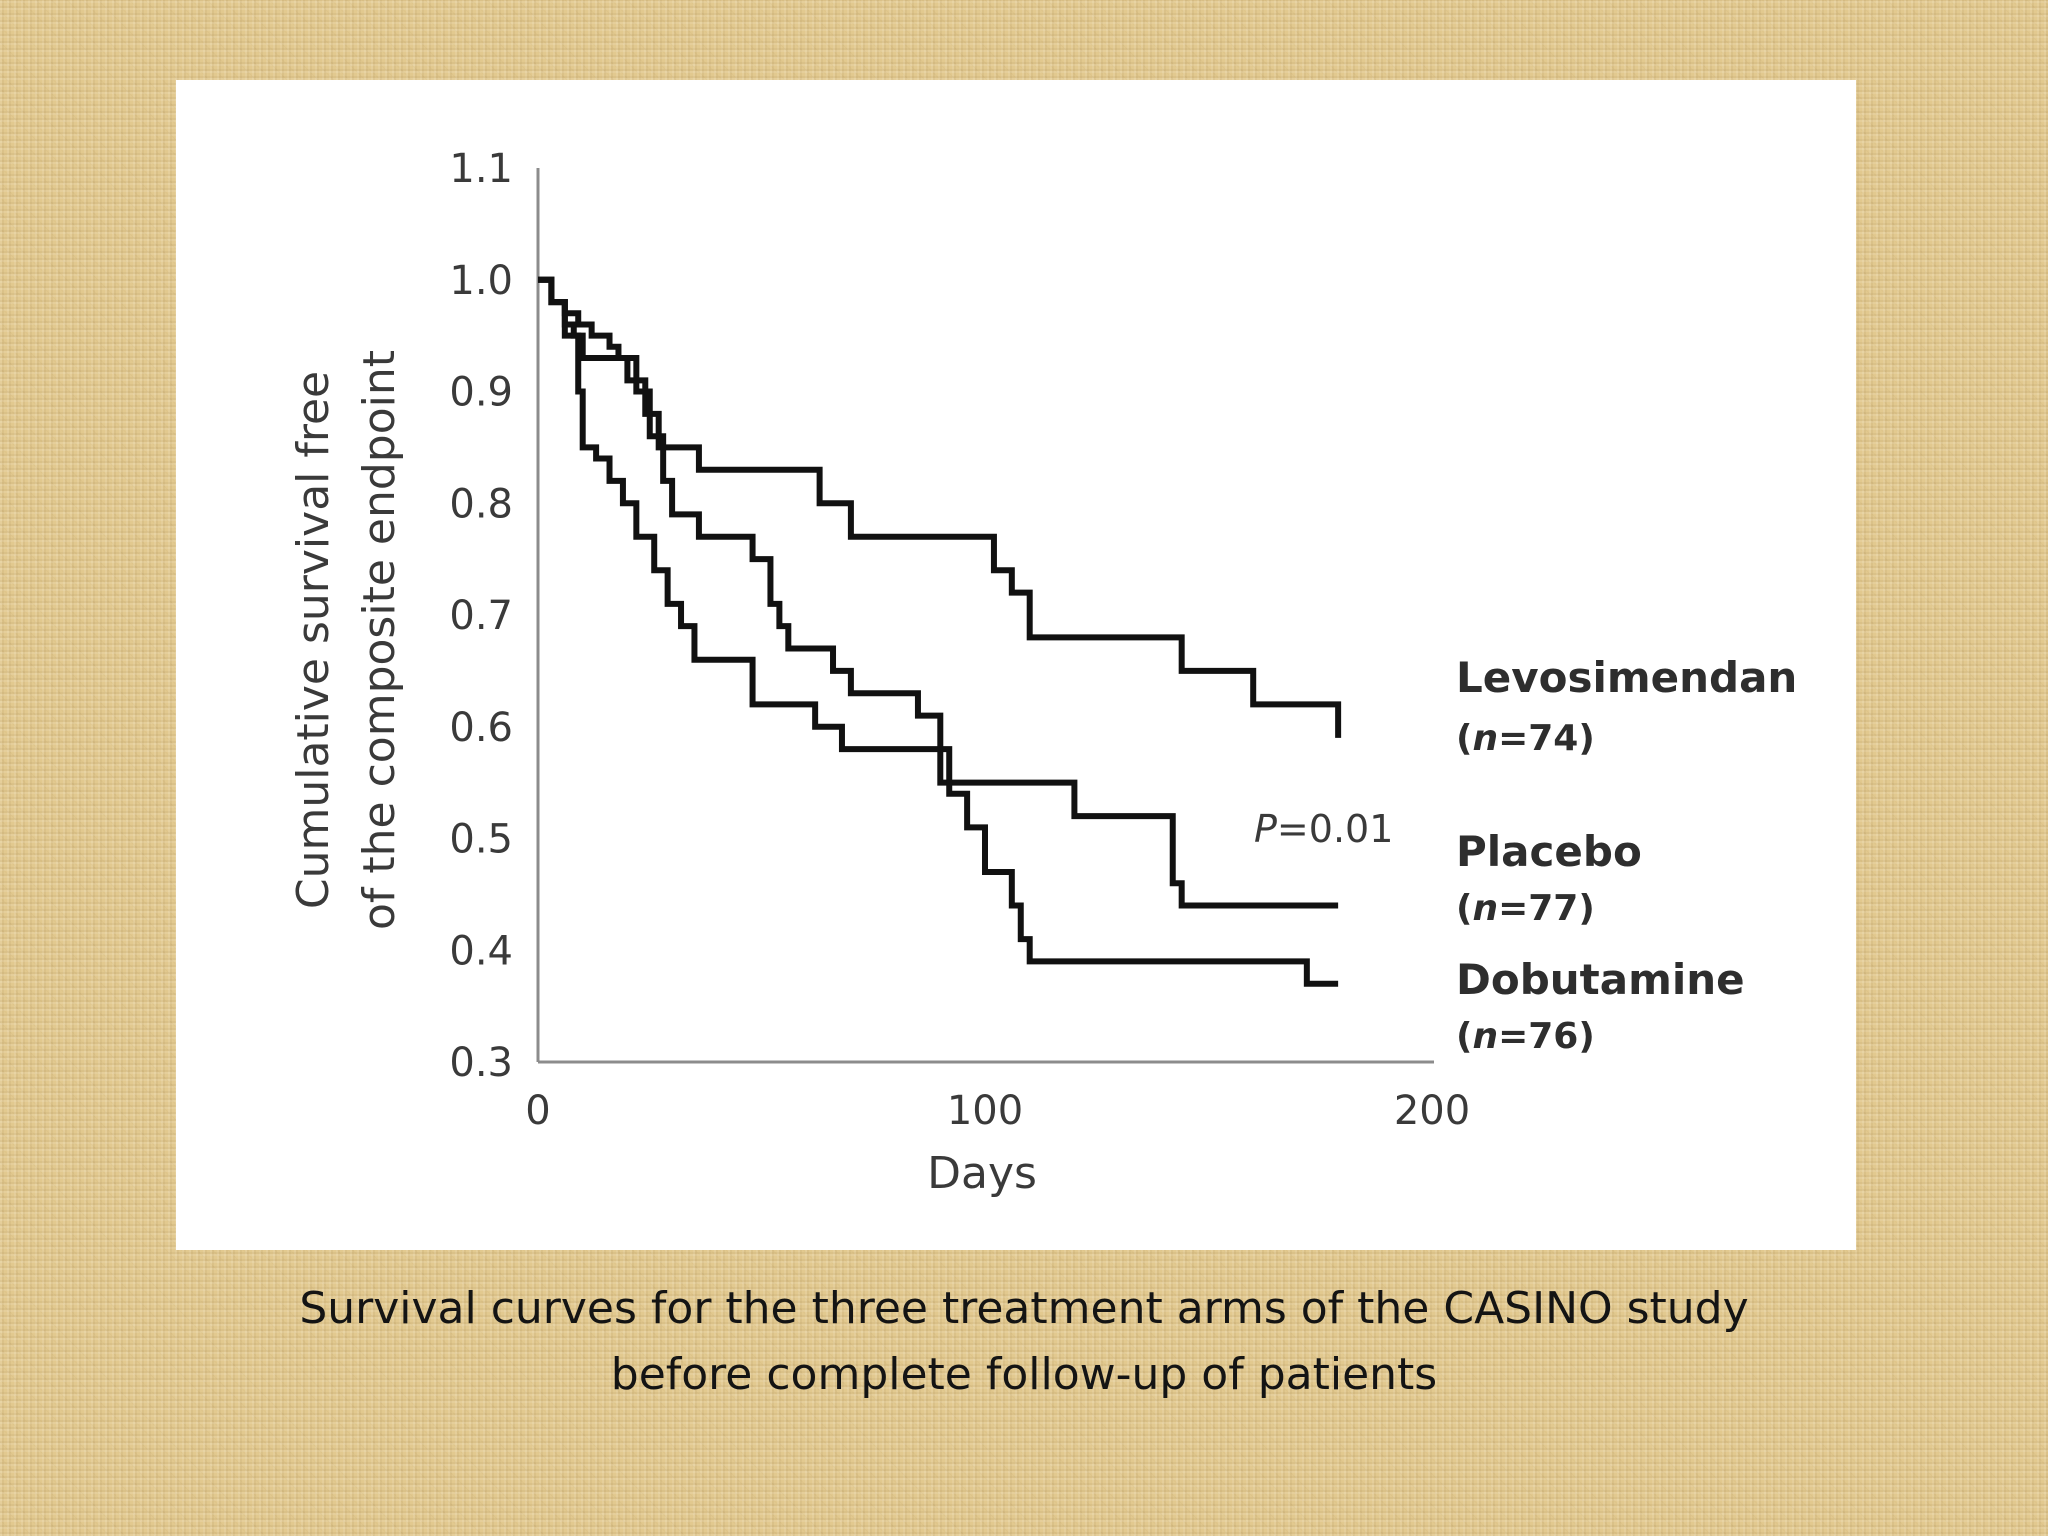  I want to click on y-tick-label: 0.5, so click(481, 840).